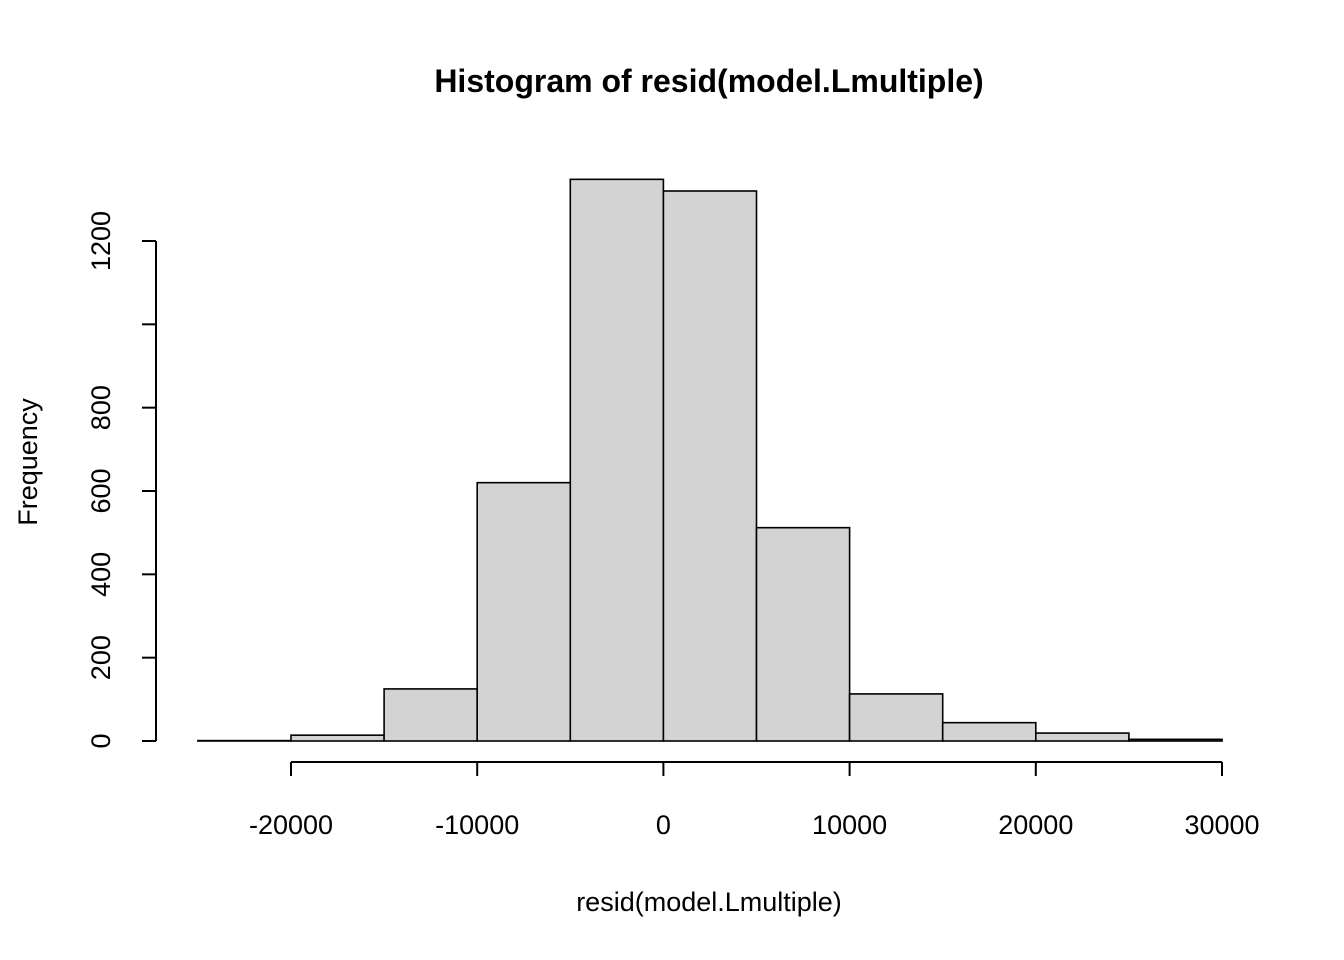 This screenshot has height=960, width=1344. What do you see at coordinates (663, 825) in the screenshot?
I see `x-tick-label: 0` at bounding box center [663, 825].